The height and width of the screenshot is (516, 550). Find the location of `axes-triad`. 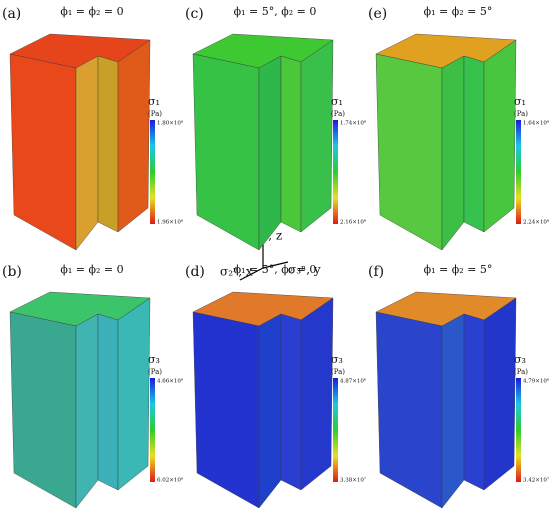

axes-triad is located at coordinates (264, 261).